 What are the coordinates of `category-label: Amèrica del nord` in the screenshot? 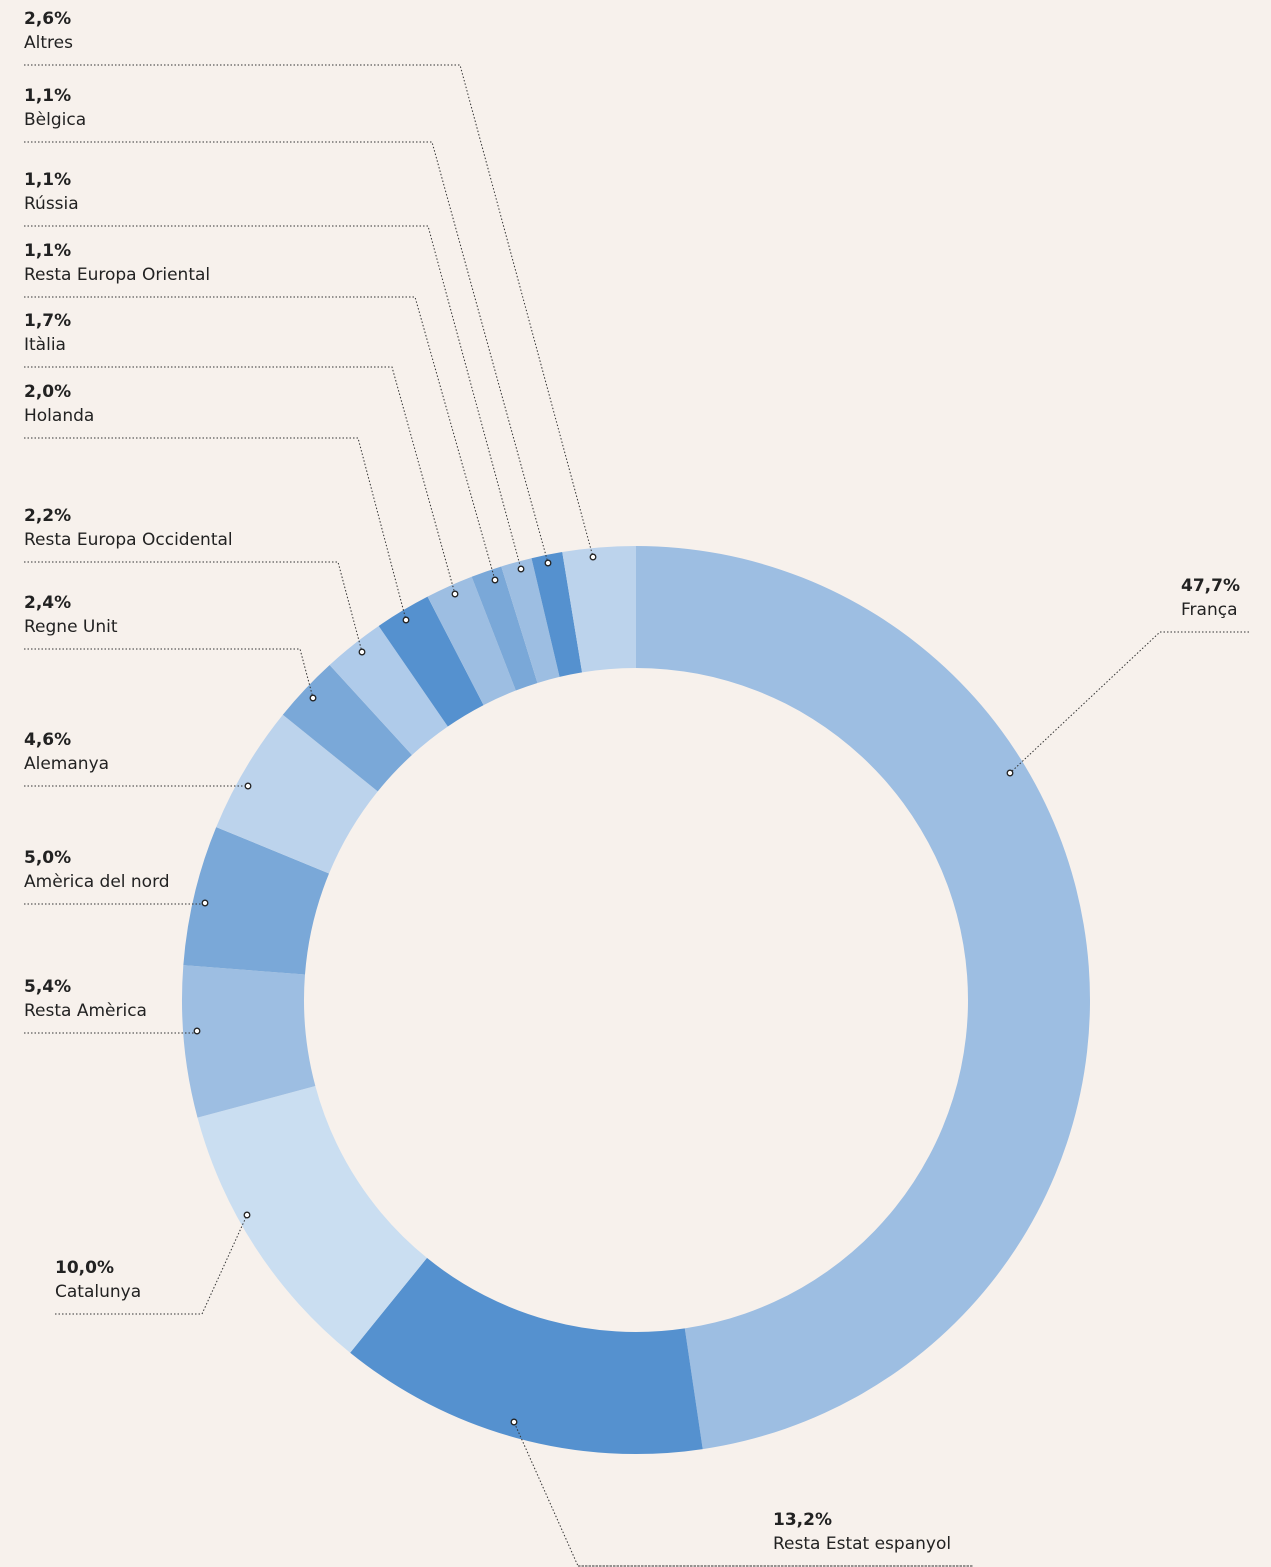 It's located at (97, 882).